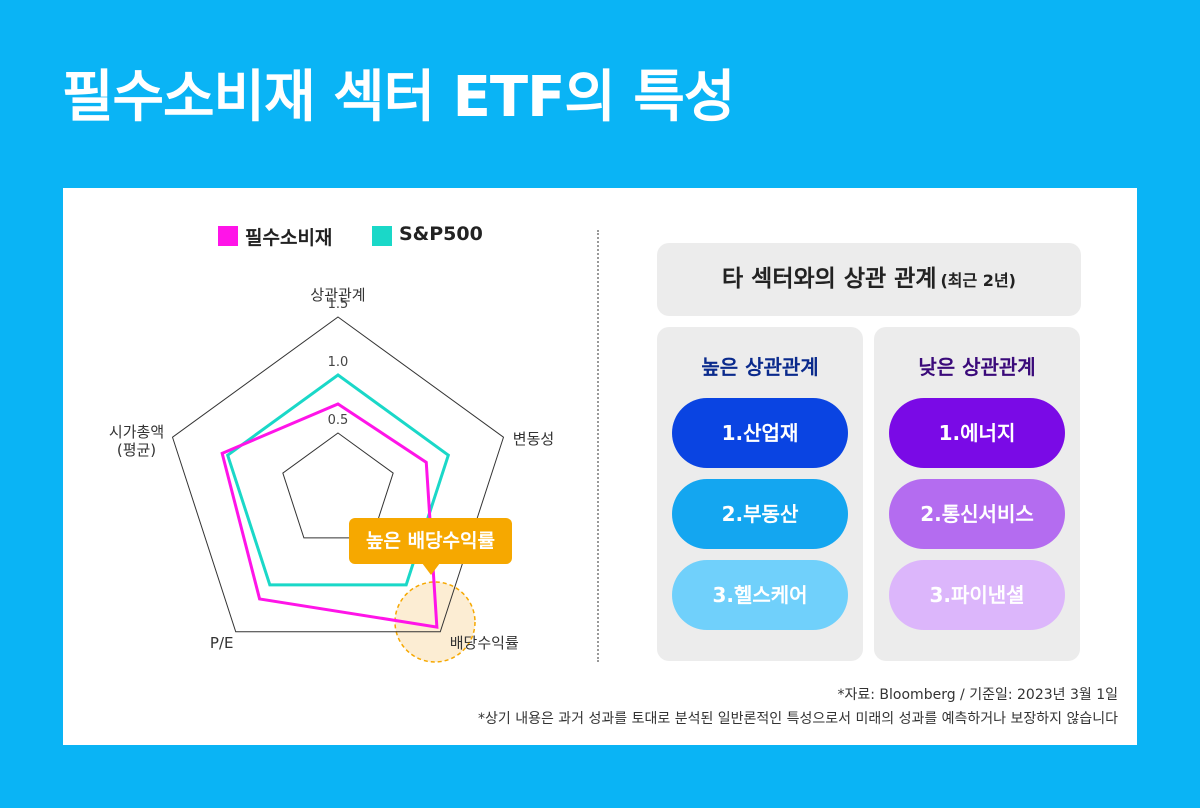 This screenshot has height=808, width=1200. I want to click on sector-pill: 1.에너지, so click(977, 433).